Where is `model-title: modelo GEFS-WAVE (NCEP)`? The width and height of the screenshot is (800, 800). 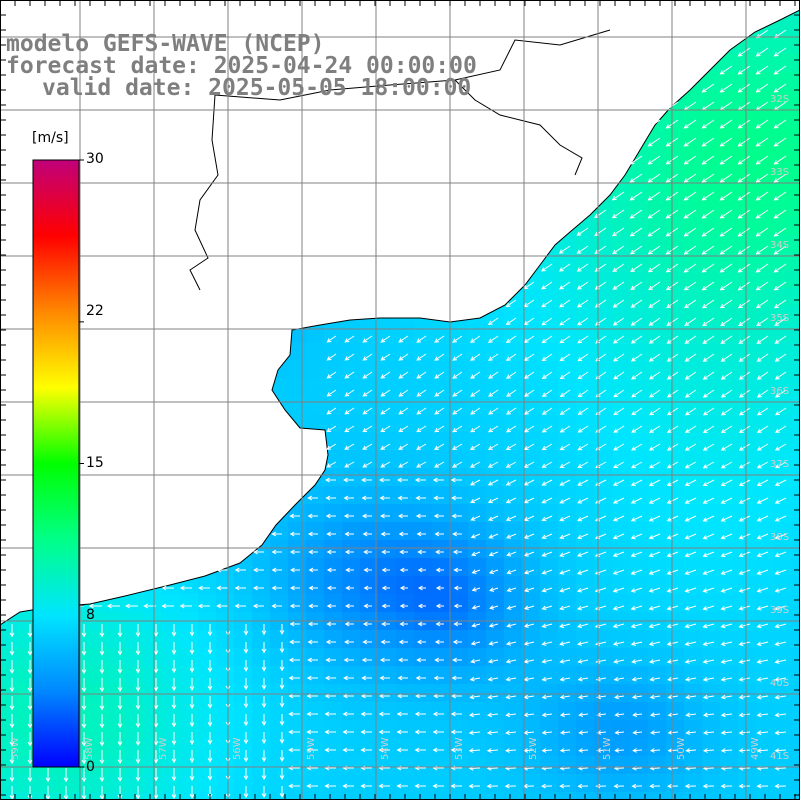
model-title: modelo GEFS-WAVE (NCEP) is located at coordinates (165, 44).